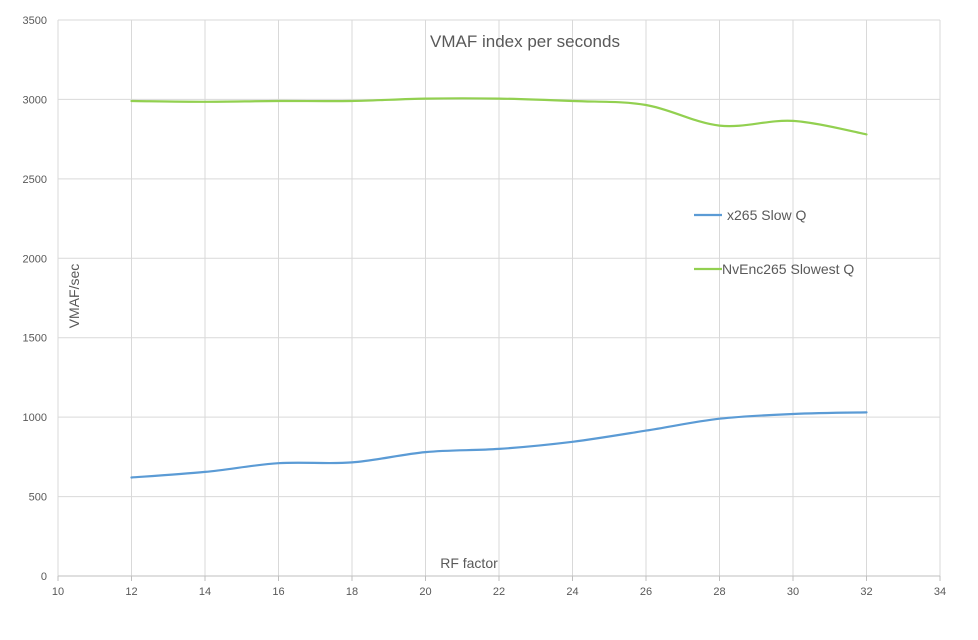 Image resolution: width=978 pixels, height=640 pixels. Describe the element at coordinates (572, 592) in the screenshot. I see `x-tick-label: 24` at that location.